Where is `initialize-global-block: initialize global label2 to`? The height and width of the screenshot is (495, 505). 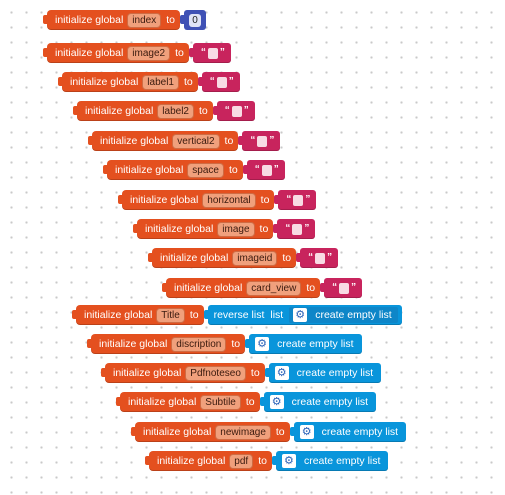 initialize-global-block: initialize global label2 to is located at coordinates (143, 111).